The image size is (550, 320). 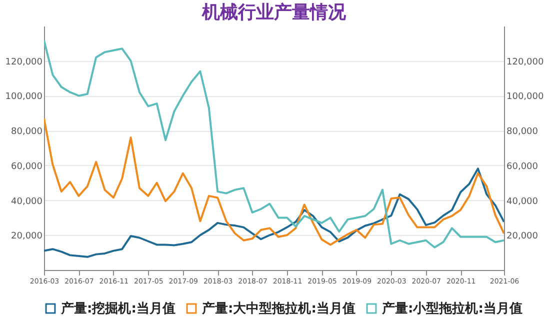 What do you see at coordinates (522, 237) in the screenshot?
I see `y2-tick-label: 20,000` at bounding box center [522, 237].